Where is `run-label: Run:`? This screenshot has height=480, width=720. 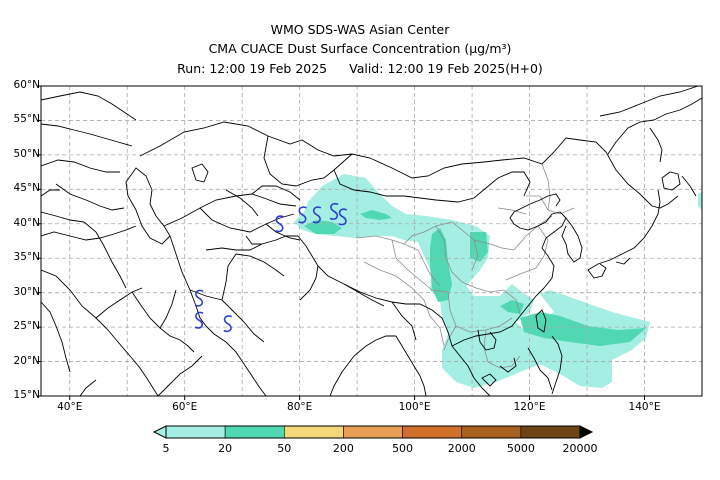 run-label: Run: is located at coordinates (191, 68).